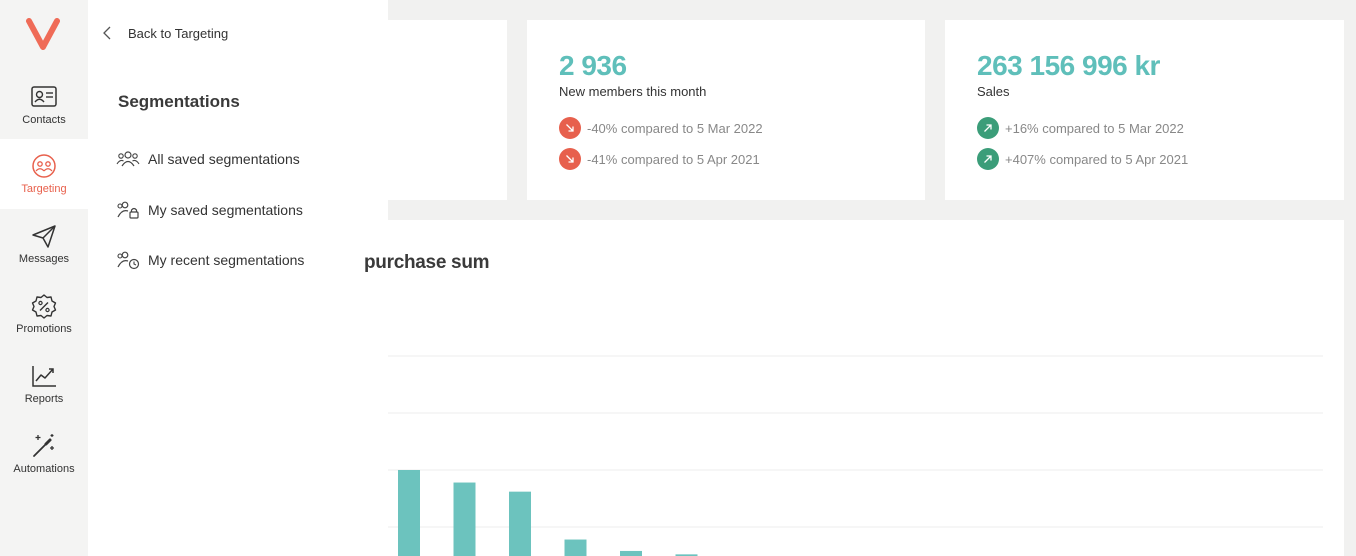 This screenshot has height=556, width=1356. What do you see at coordinates (128, 159) in the screenshot?
I see `users-group-icon` at bounding box center [128, 159].